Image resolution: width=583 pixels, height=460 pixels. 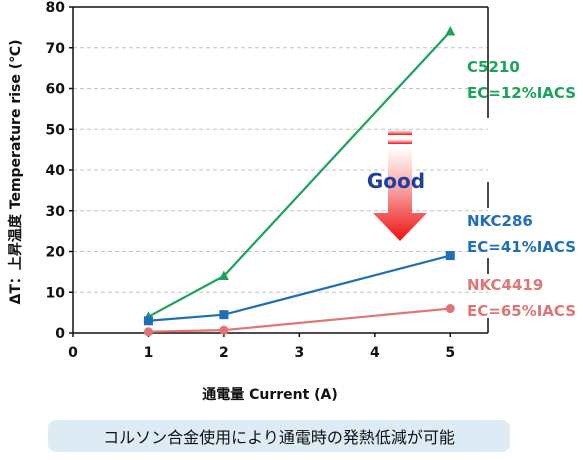 What do you see at coordinates (375, 353) in the screenshot?
I see `x-tick-label: 4` at bounding box center [375, 353].